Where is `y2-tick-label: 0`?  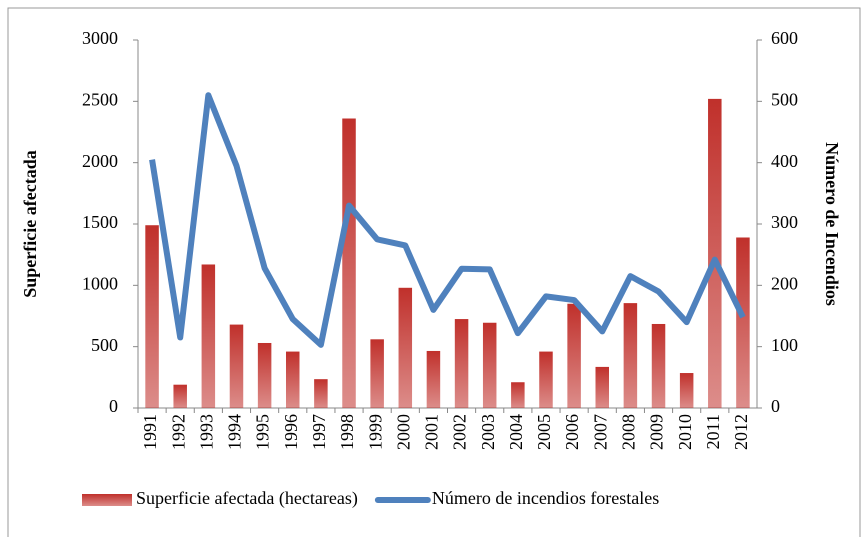 y2-tick-label: 0 is located at coordinates (775, 406).